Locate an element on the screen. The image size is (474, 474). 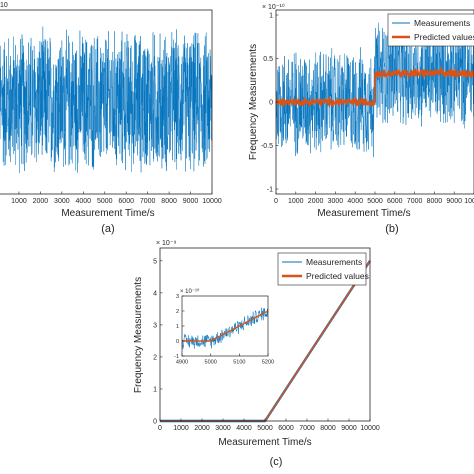
panel-b-x-tick-label: 0 is located at coordinates (276, 201).